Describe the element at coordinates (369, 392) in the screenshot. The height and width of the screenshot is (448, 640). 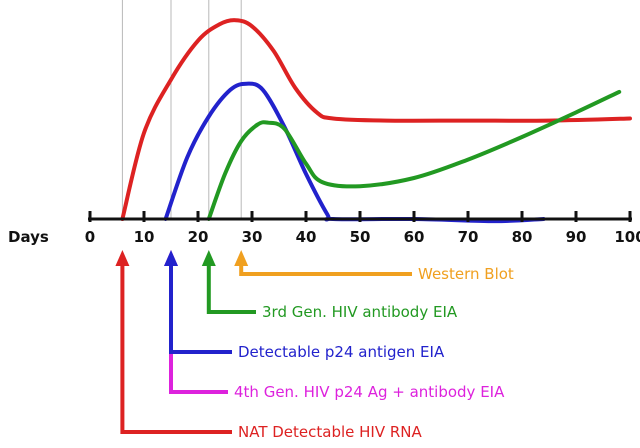
I see `marker-label: 4th Gen. HIV p24 Ag + antibody EIA` at that location.